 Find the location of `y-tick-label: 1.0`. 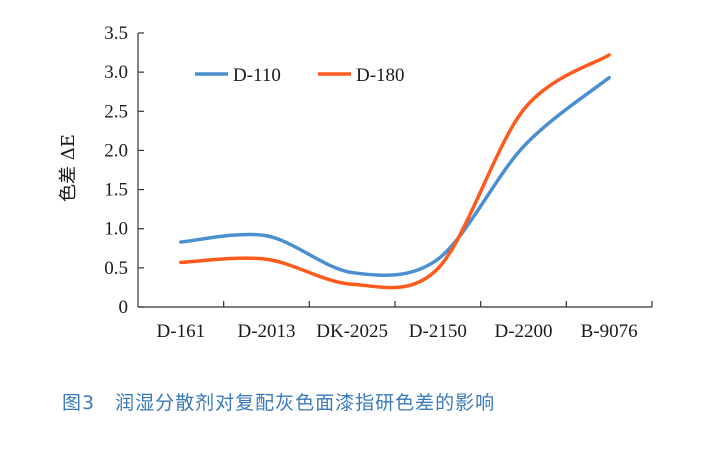

y-tick-label: 1.0 is located at coordinates (116, 229).